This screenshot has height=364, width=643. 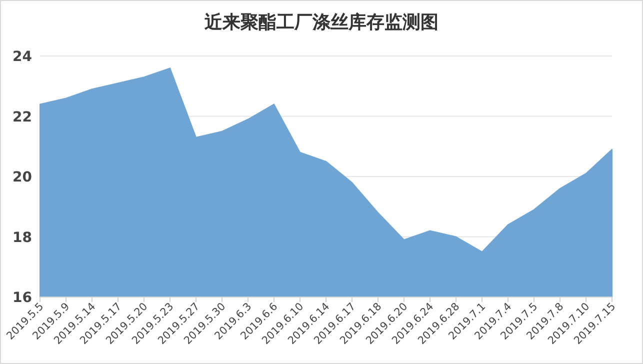 I want to click on y-tick-label: 16, so click(x=22, y=298).